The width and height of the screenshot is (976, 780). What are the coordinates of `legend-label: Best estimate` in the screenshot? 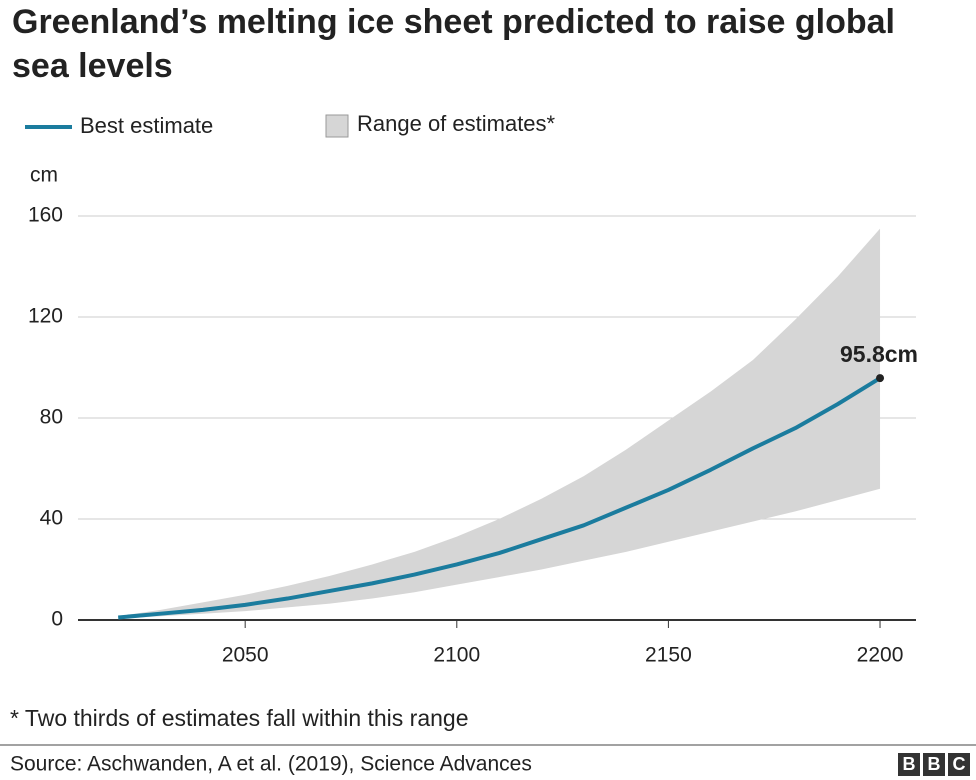 It's located at (146, 125).